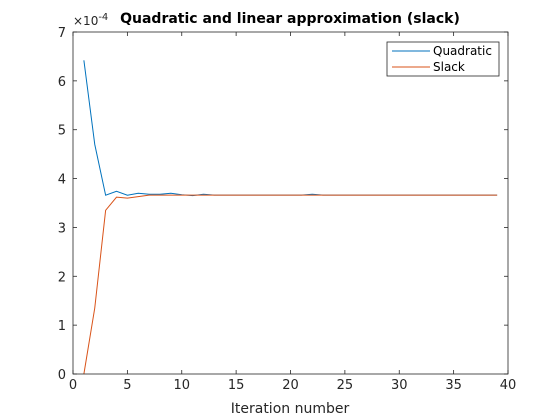  I want to click on y-tick-label: 5, so click(62, 131).